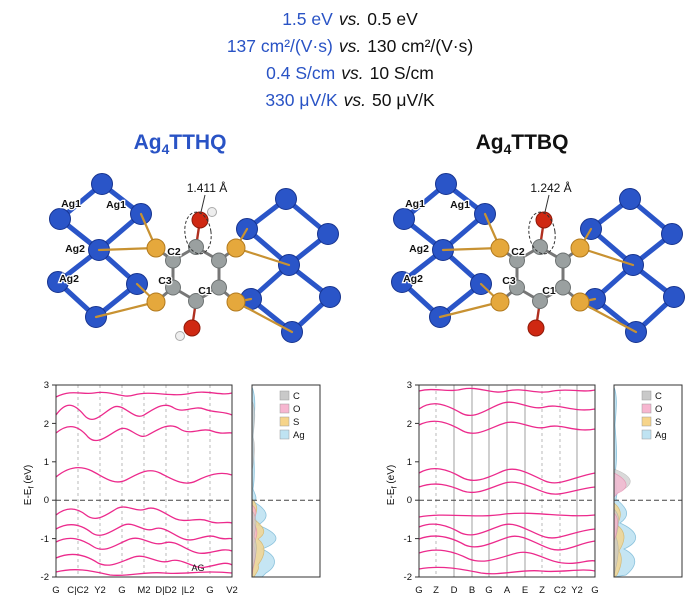 Image resolution: width=700 pixels, height=610 pixels. I want to click on ag-cluster-right-wing, so click(632, 265).